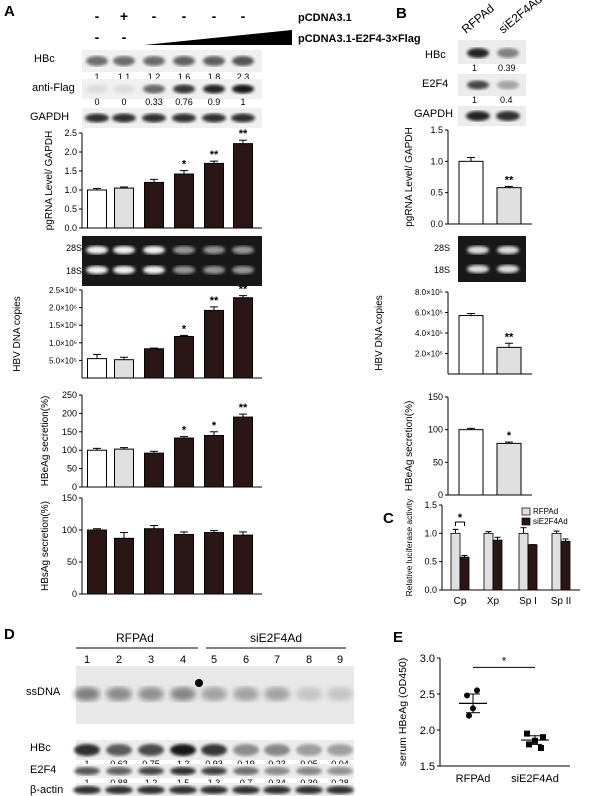  I want to click on panel-a-letter: A, so click(9, 11).